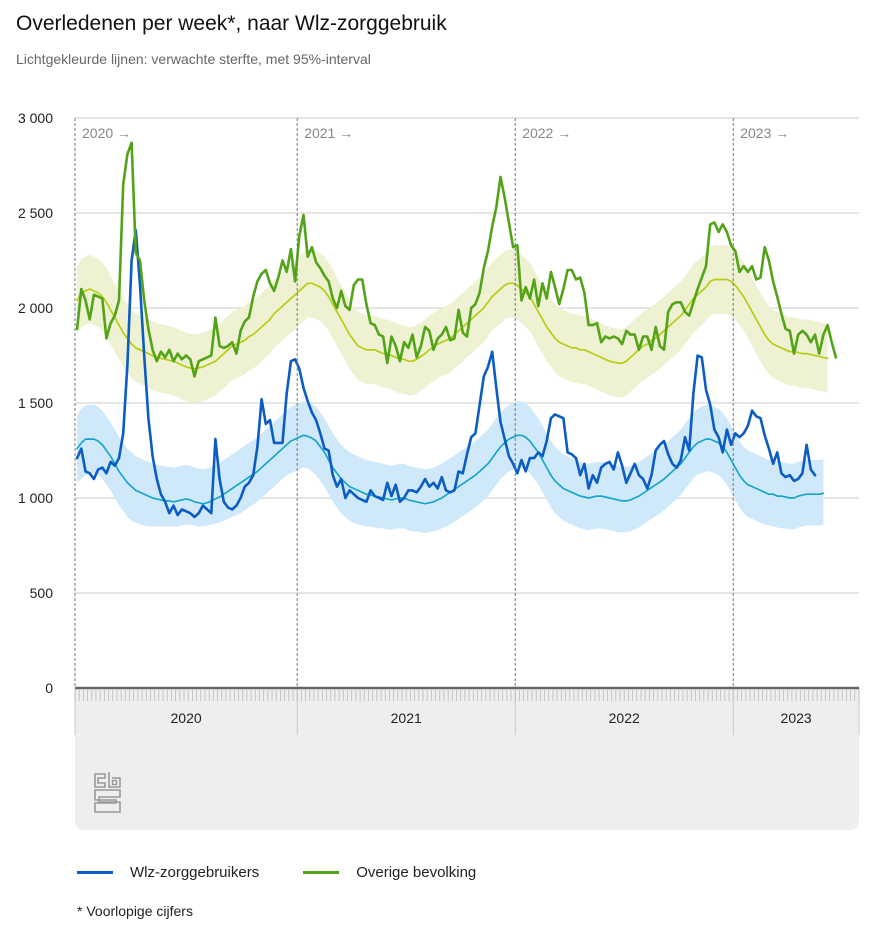 The height and width of the screenshot is (947, 874). I want to click on legend-item-wlz: Wlz-zorggebruikers, so click(168, 872).